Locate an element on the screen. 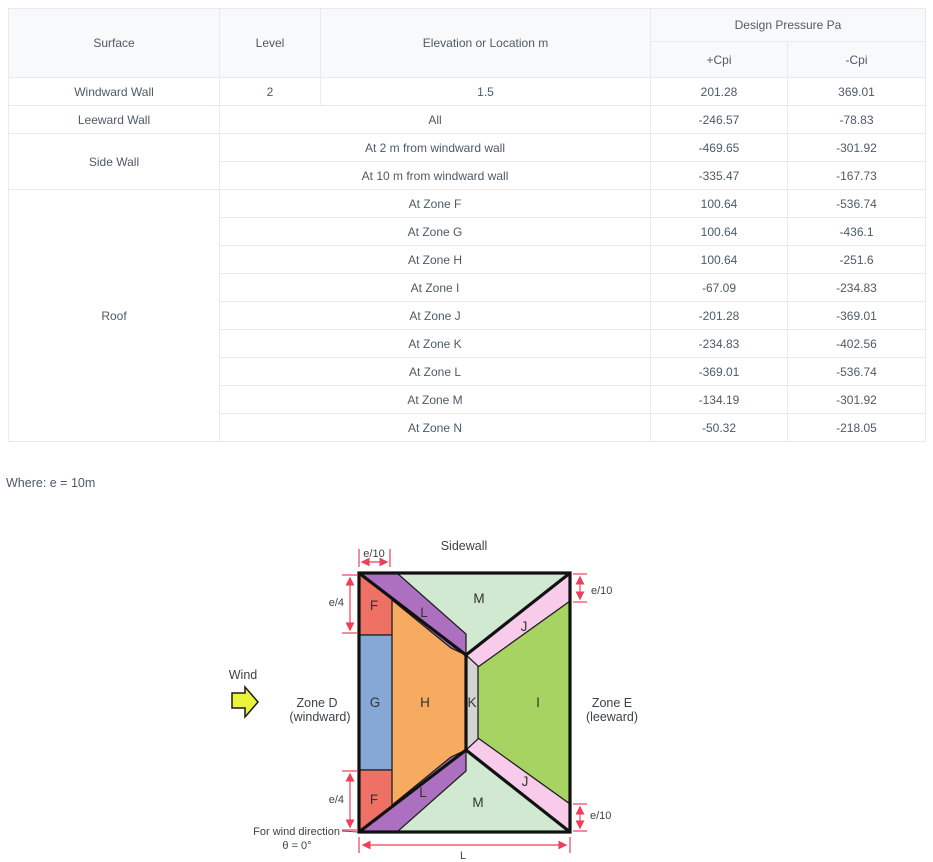 This screenshot has height=862, width=933. table-row: At Zone M -134.19 -301.92 is located at coordinates (467, 399).